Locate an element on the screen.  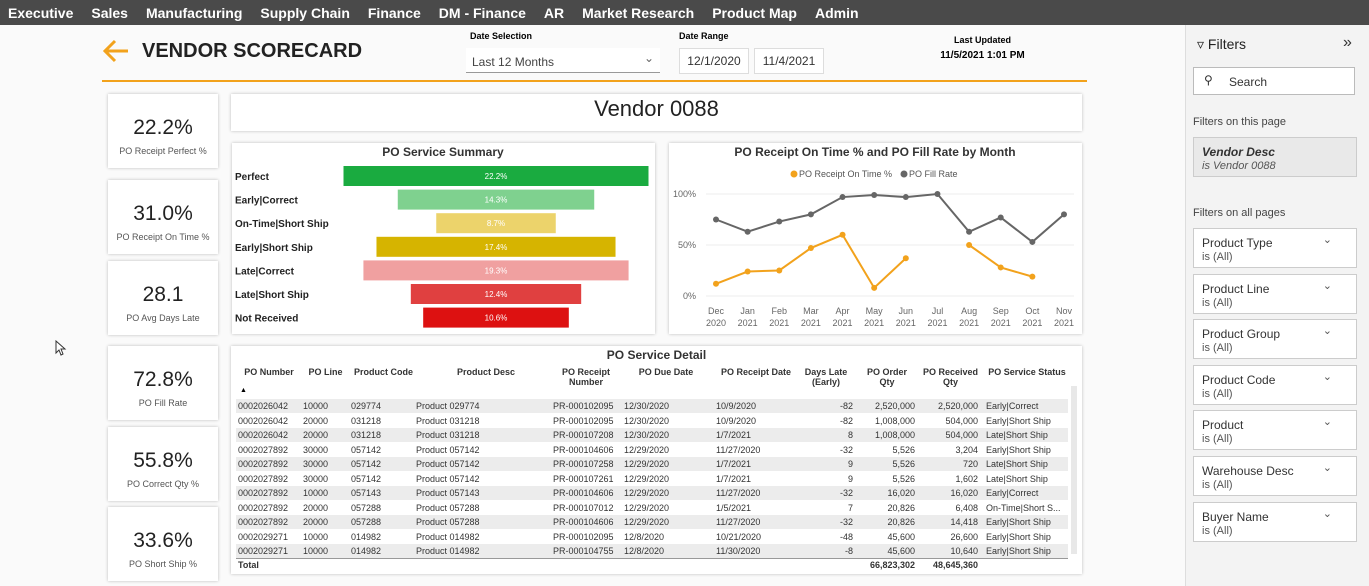
legend-label: PO Receipt On Time % is located at coordinates (845, 174).